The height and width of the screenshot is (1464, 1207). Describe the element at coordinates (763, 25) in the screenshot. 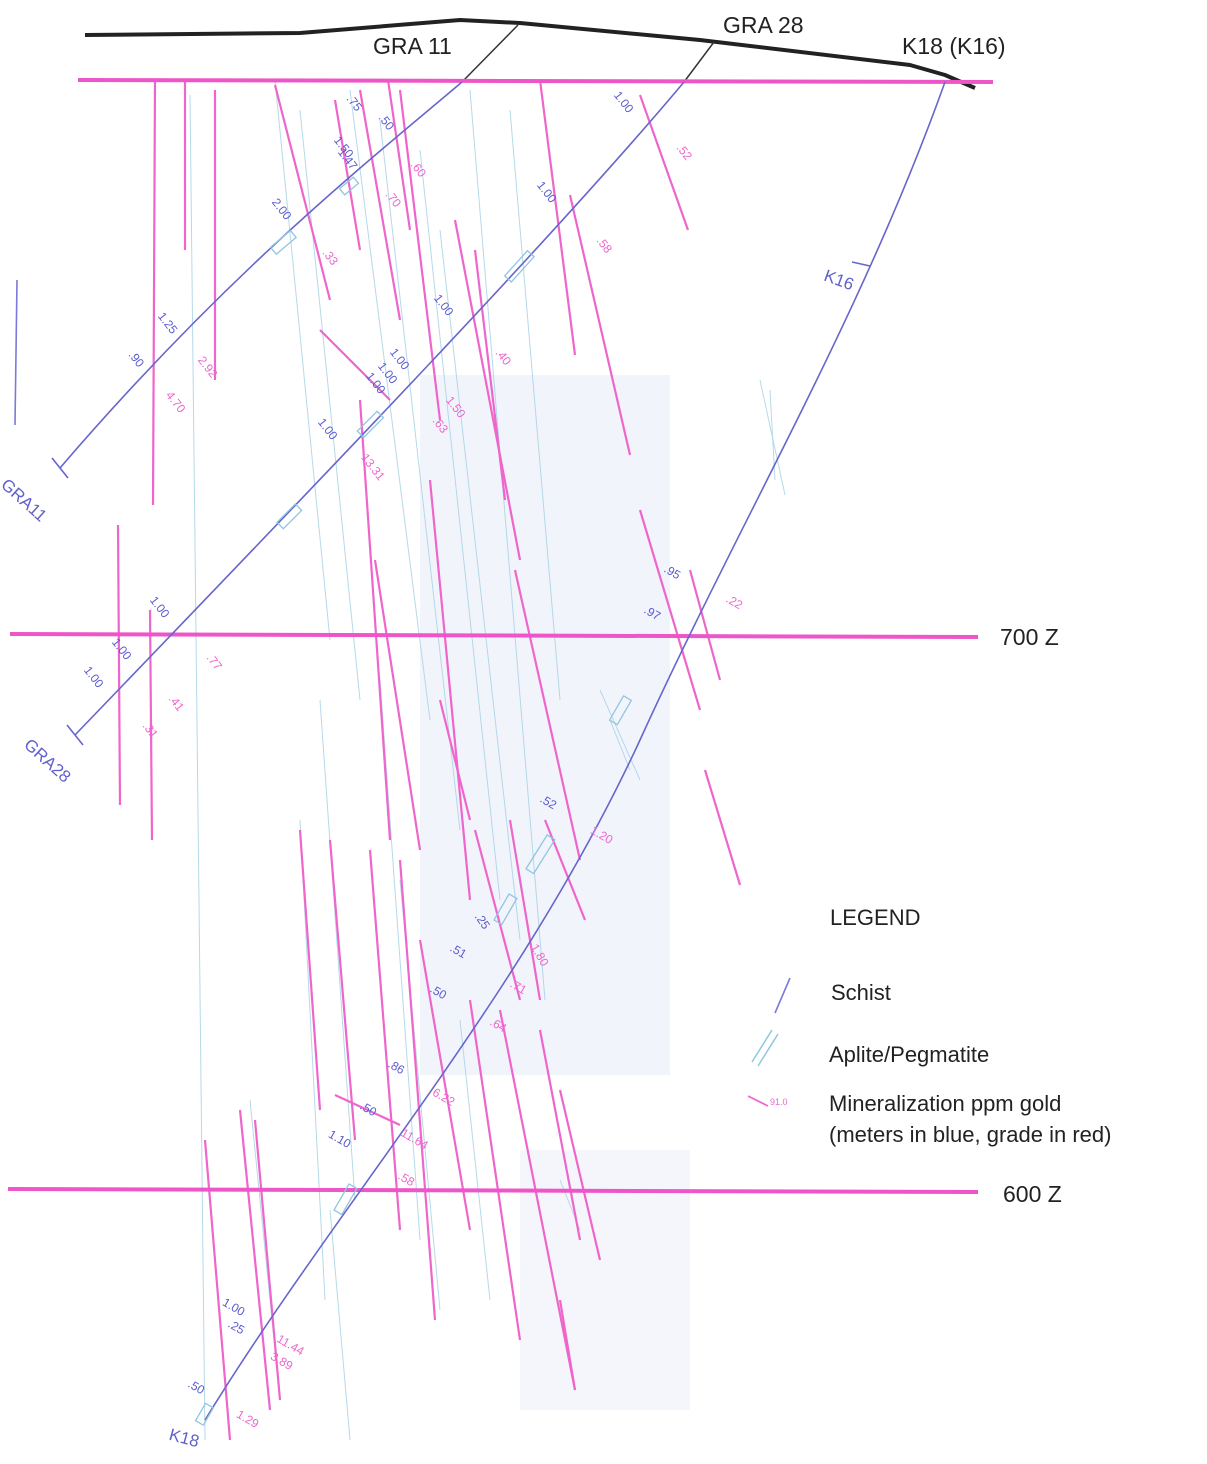

I see `gra28-top-label: GRA 28` at that location.